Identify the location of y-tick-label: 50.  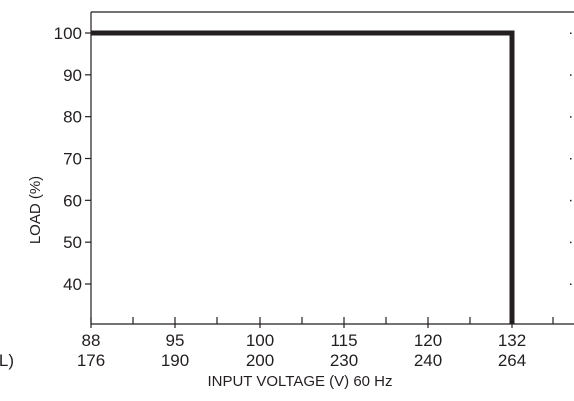
(72, 242).